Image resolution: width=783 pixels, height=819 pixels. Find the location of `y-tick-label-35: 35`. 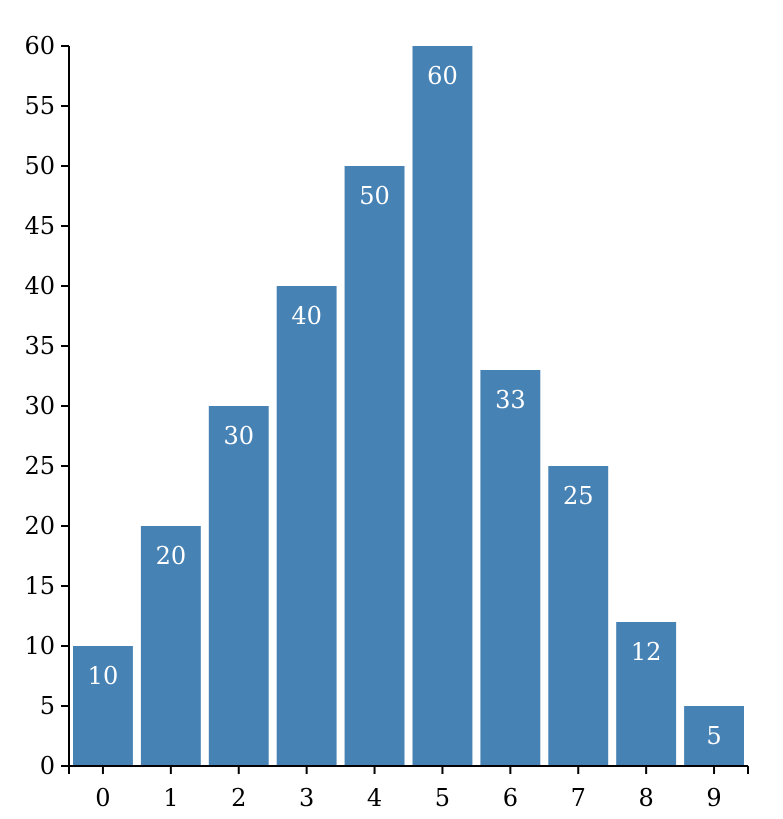

y-tick-label-35: 35 is located at coordinates (39, 346).